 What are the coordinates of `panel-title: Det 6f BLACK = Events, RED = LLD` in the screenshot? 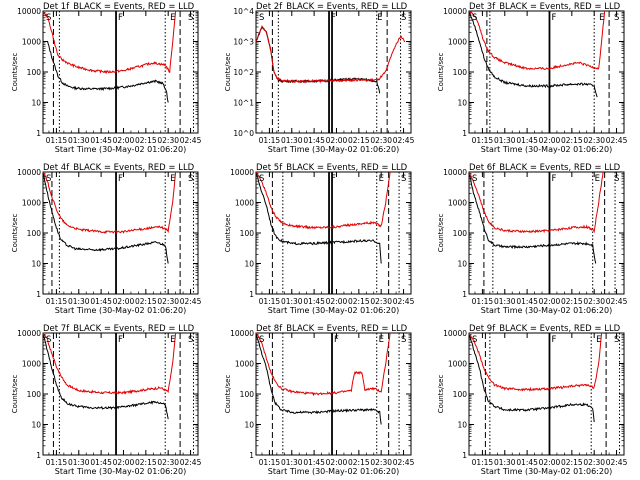 It's located at (545, 168).